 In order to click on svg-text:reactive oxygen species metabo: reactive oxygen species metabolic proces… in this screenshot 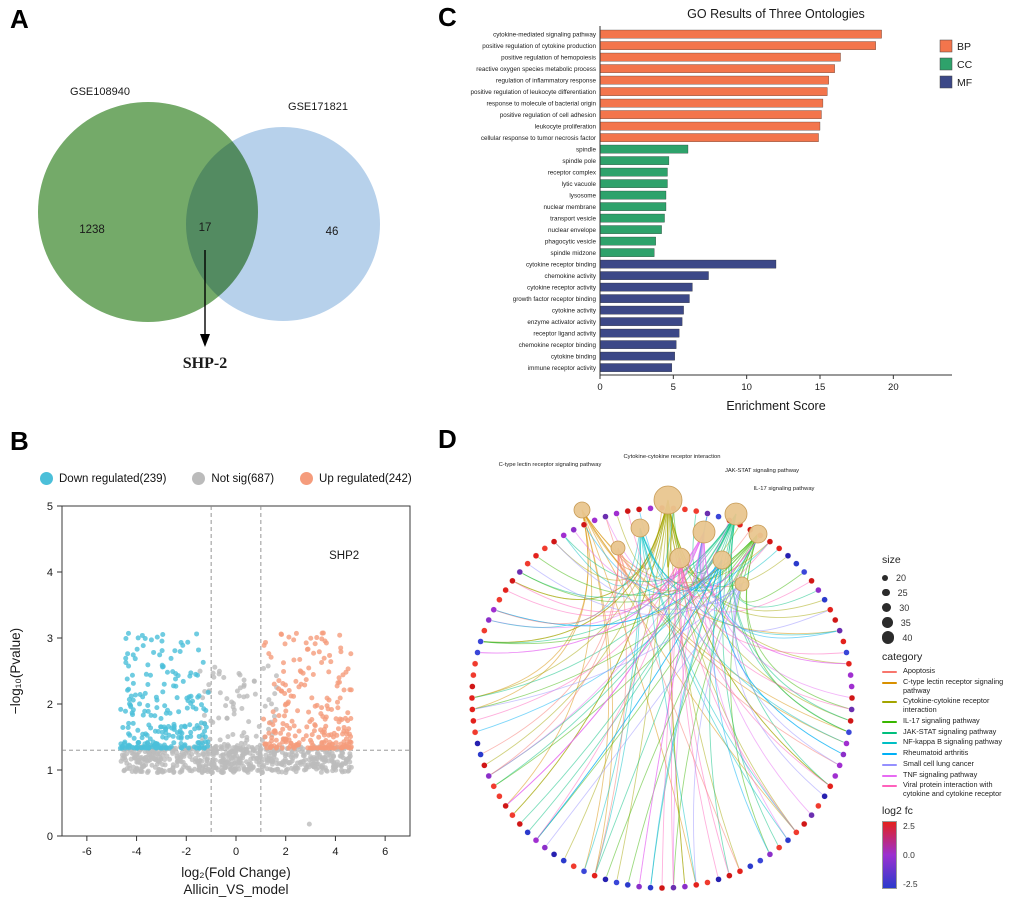, I will do `click(536, 69)`.